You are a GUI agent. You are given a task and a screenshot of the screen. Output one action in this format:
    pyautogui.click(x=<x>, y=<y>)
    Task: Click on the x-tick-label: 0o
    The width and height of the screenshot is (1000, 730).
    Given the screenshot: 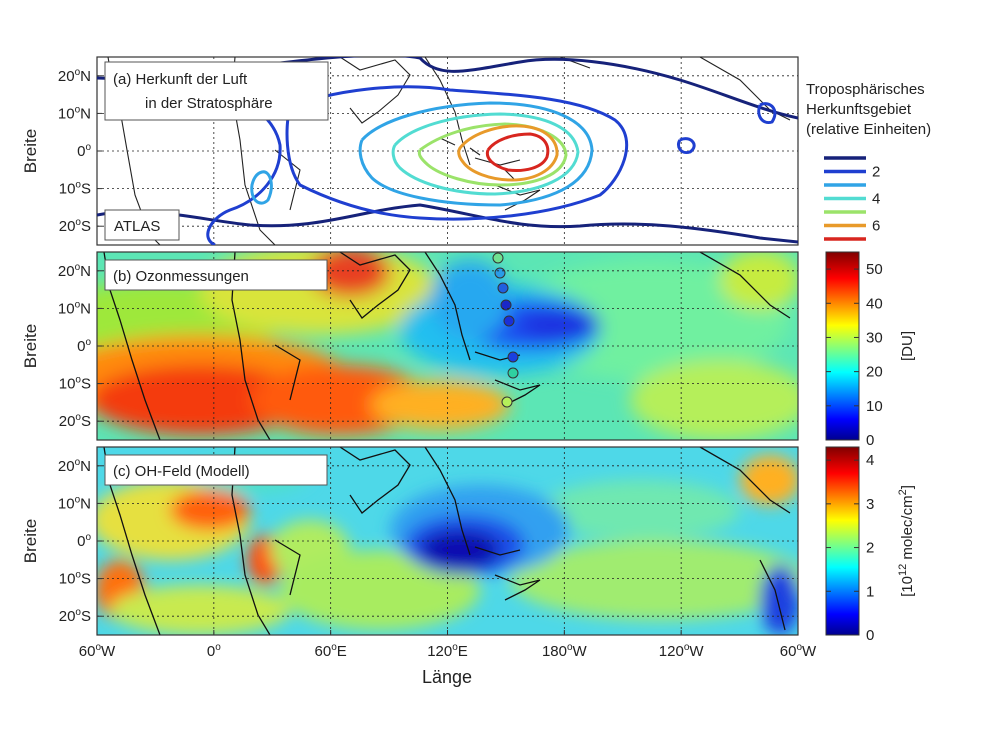 What is the action you would take?
    pyautogui.click(x=214, y=651)
    